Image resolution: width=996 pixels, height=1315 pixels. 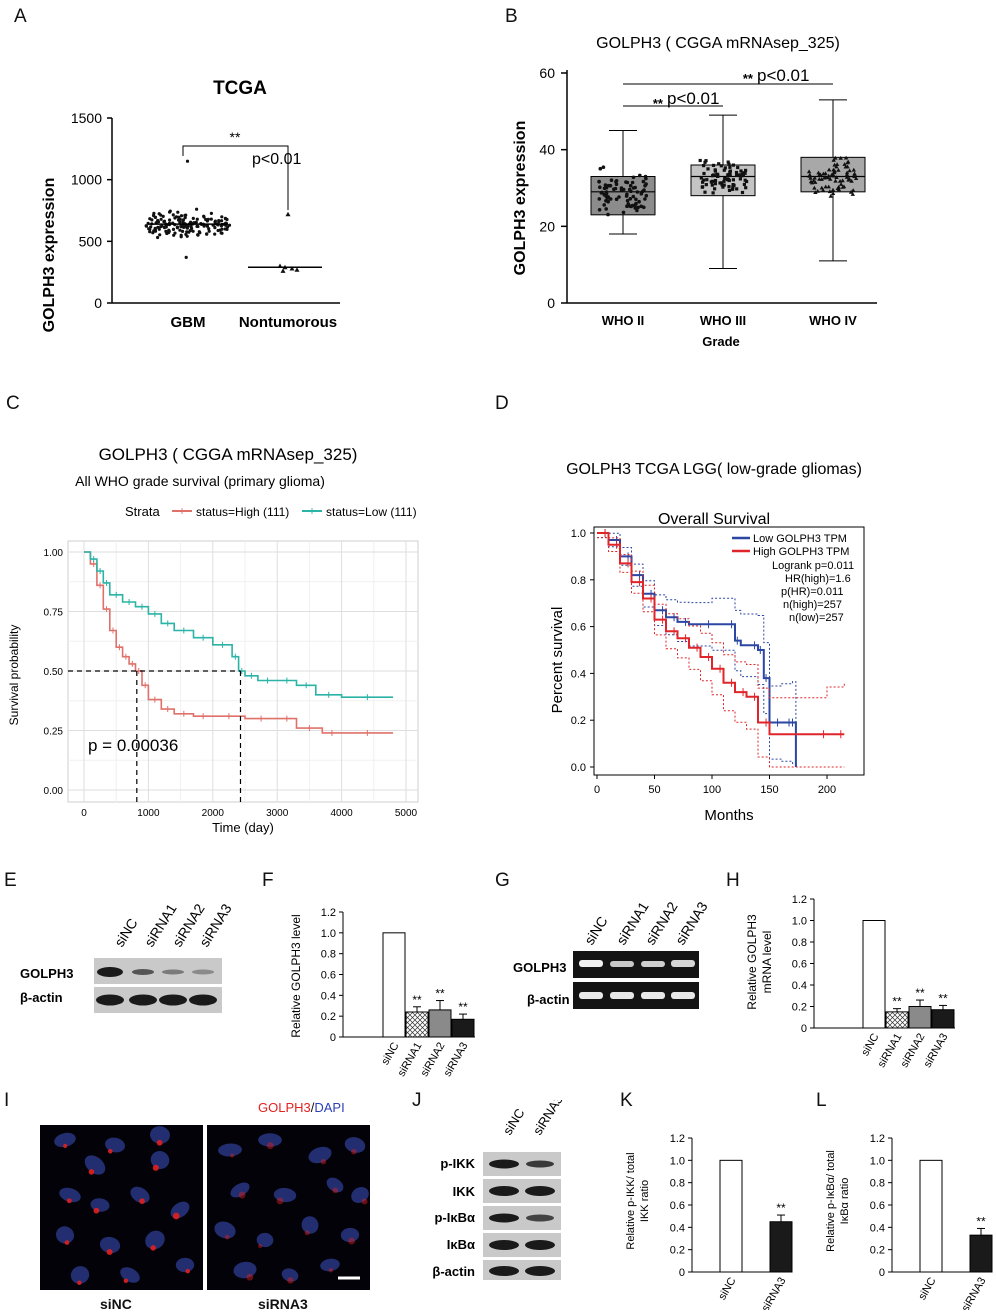 I want to click on panel-f-ytick-label: 0.8, so click(x=328, y=955).